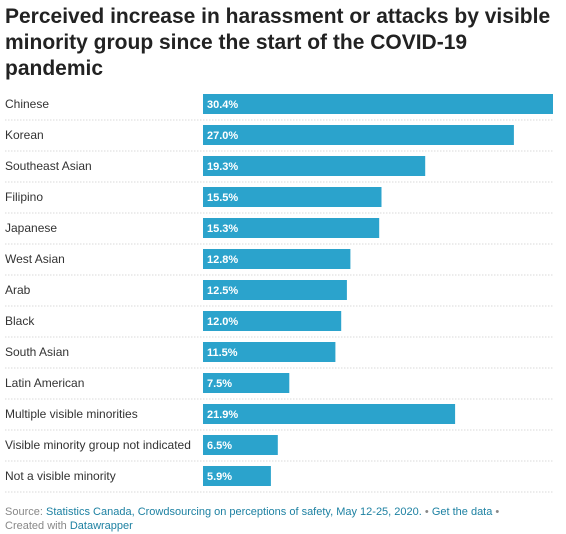  Describe the element at coordinates (222, 322) in the screenshot. I see `value-label: 12.0%` at that location.